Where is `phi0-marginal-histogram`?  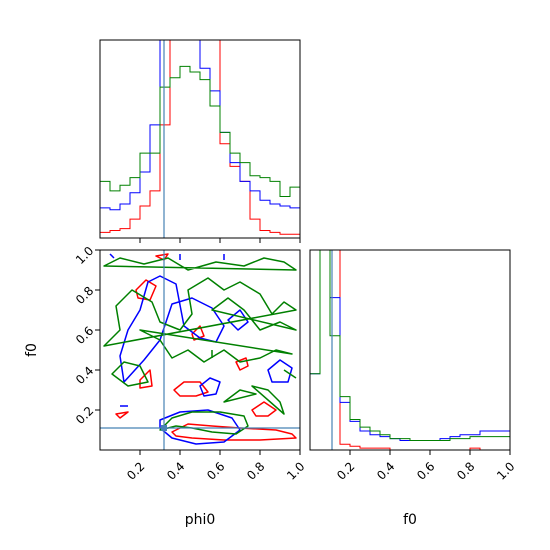
phi0-marginal-histogram is located at coordinates (200, 141).